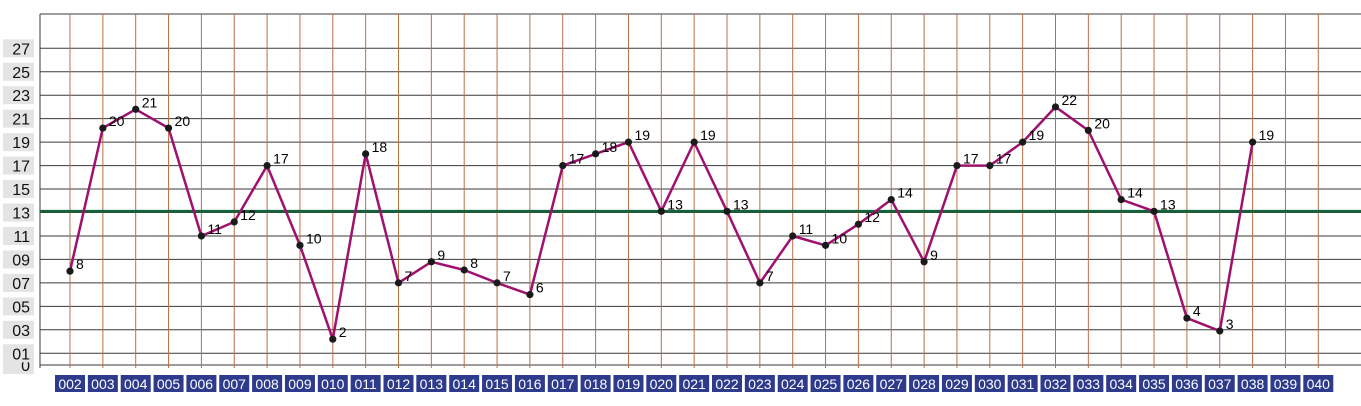 The height and width of the screenshot is (406, 1361). Describe the element at coordinates (21, 73) in the screenshot. I see `y-tick-label: 25` at that location.